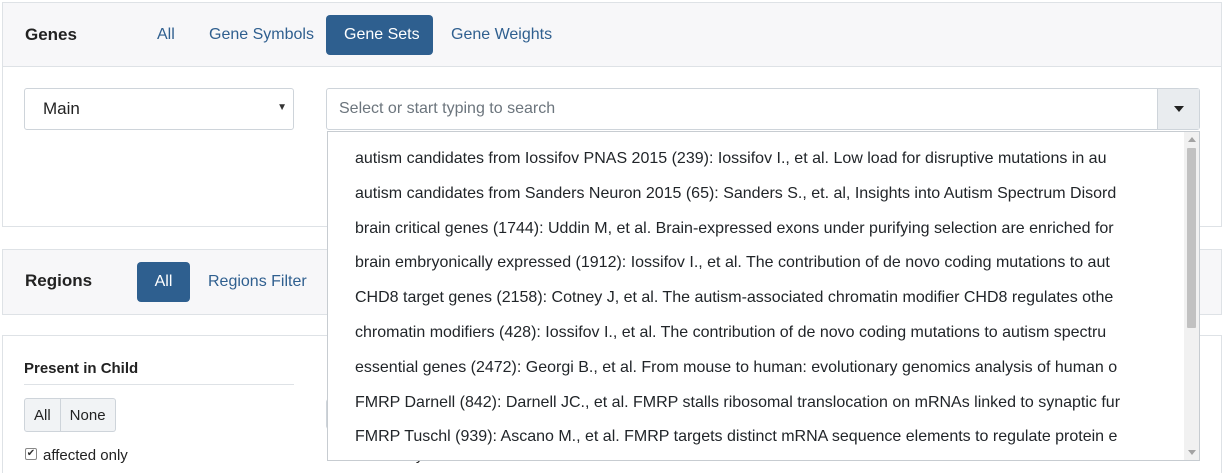 This screenshot has width=1224, height=473. Describe the element at coordinates (166, 34) in the screenshot. I see `tab-genes-all: All` at that location.